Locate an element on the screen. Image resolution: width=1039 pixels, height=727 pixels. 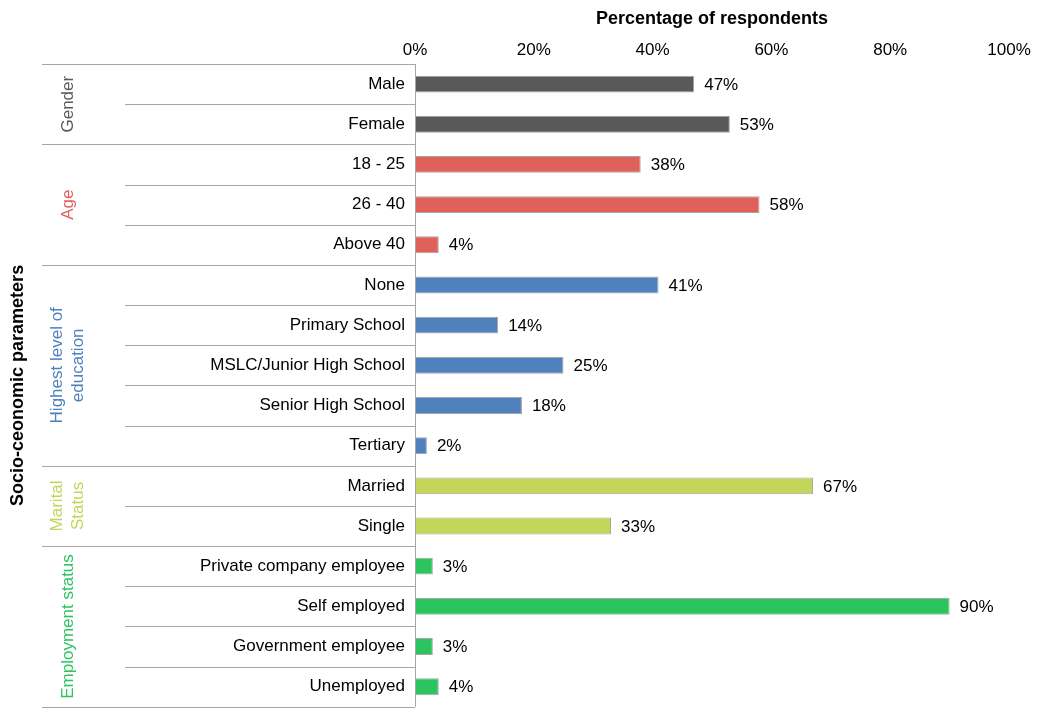
data-label: 14% is located at coordinates (525, 325).